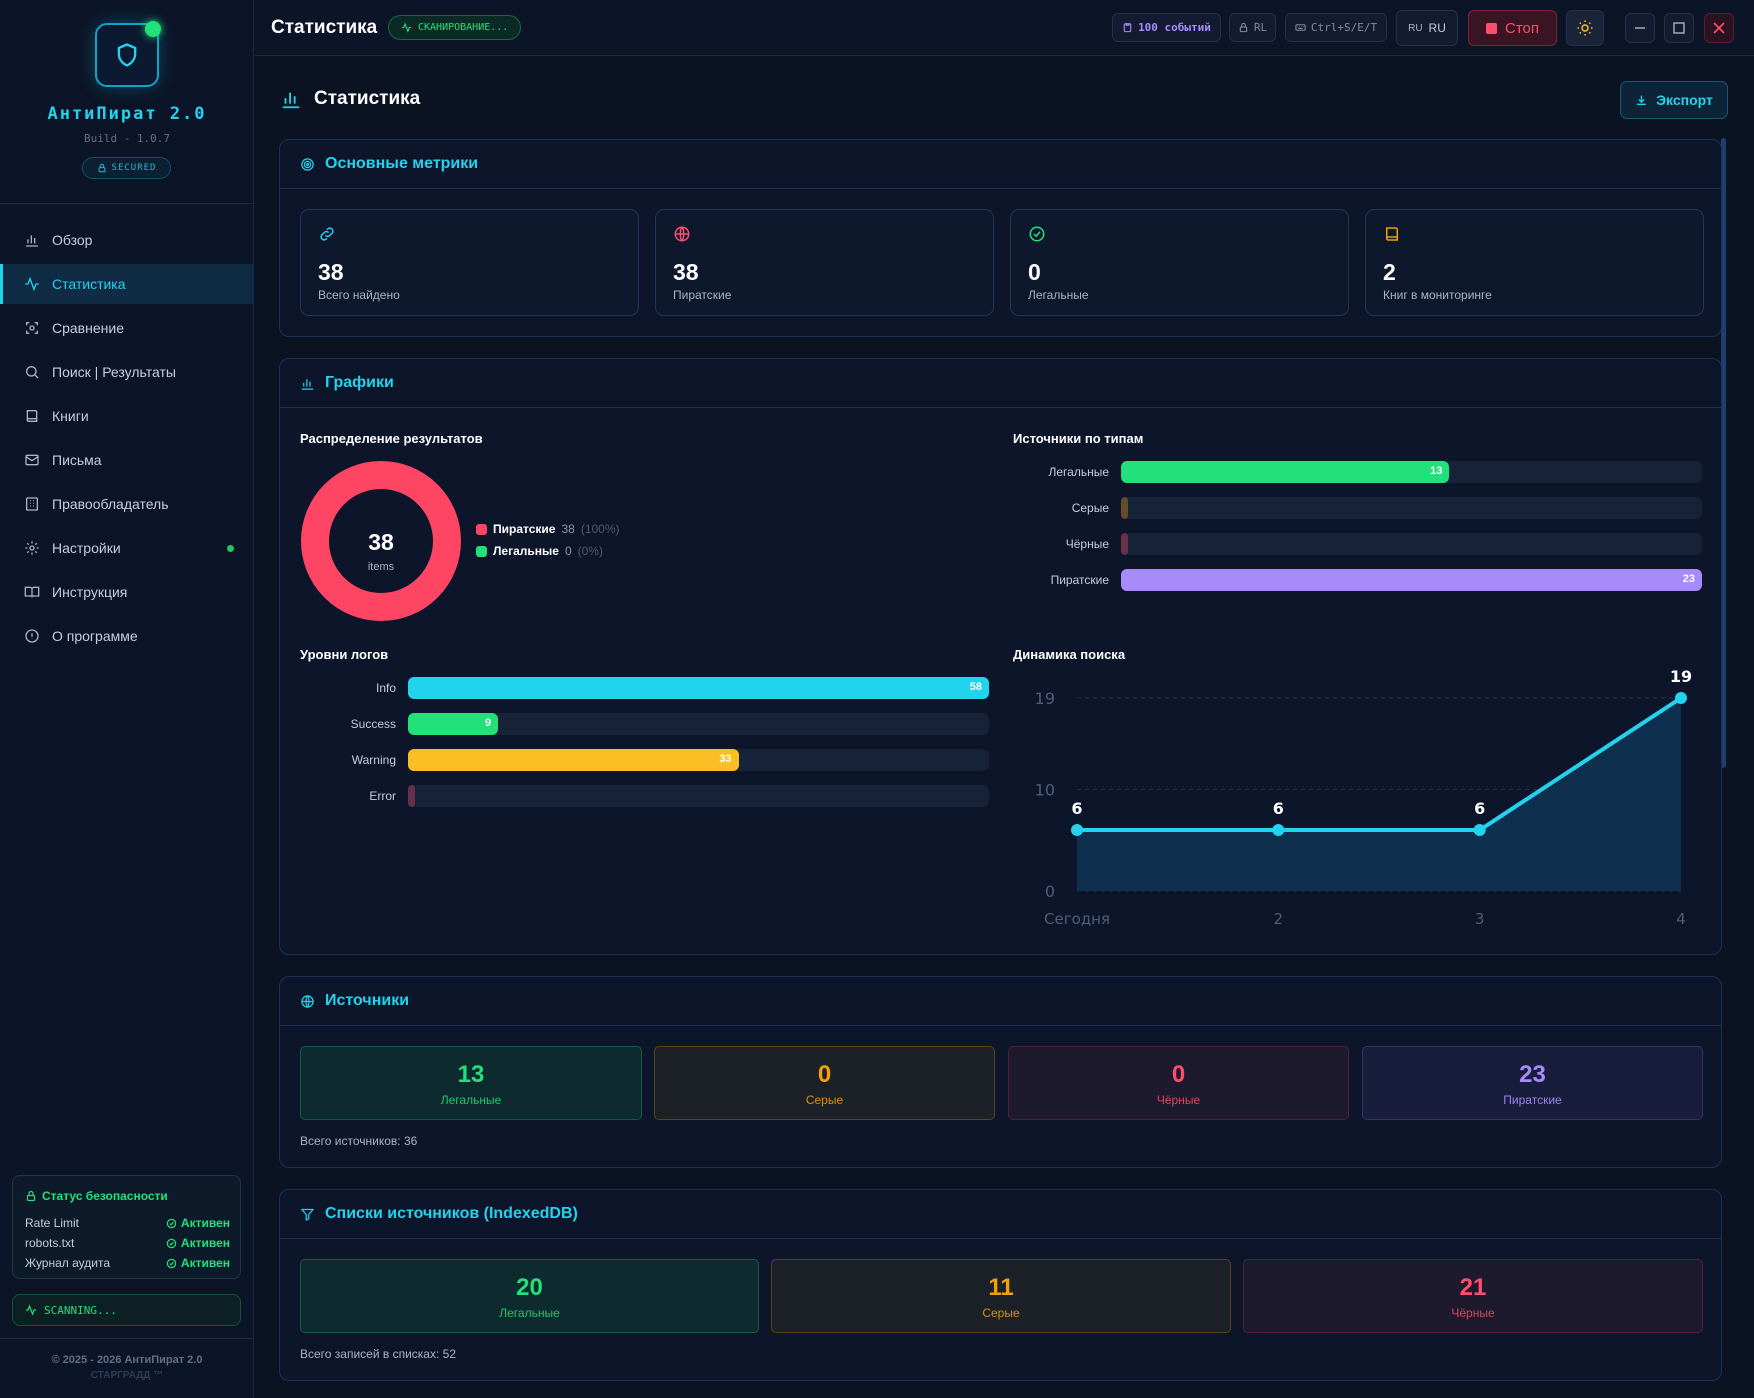 Image resolution: width=1754 pixels, height=1398 pixels. What do you see at coordinates (127, 328) in the screenshot?
I see `sidebar-item-compare: Сравнение` at bounding box center [127, 328].